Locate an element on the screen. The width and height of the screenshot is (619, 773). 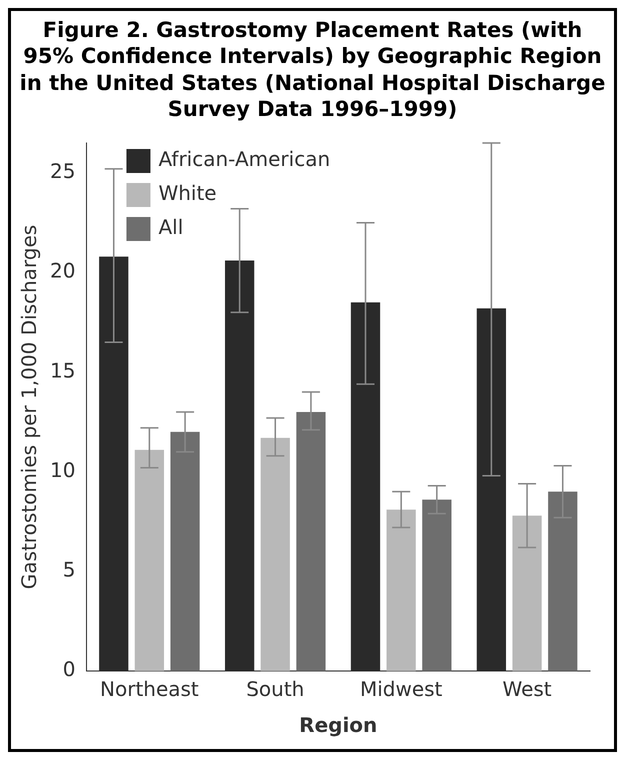
x-axis-title: Region is located at coordinates (338, 725).